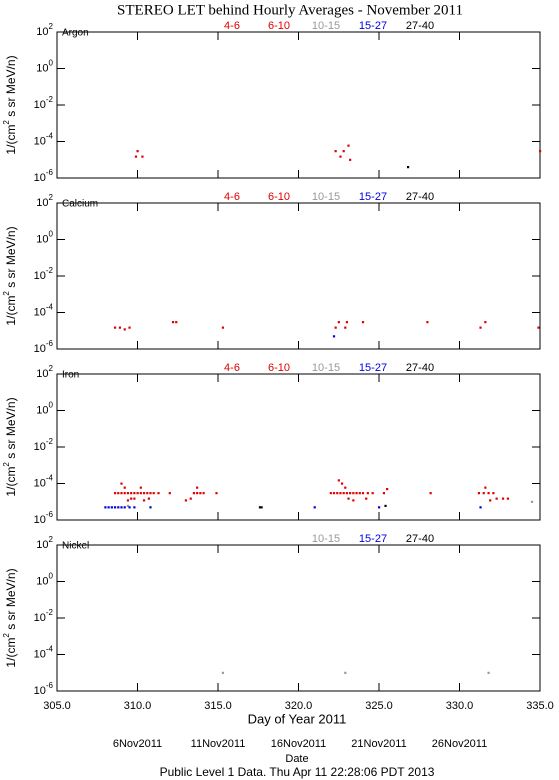 Image resolution: width=559 pixels, height=780 pixels. Describe the element at coordinates (137, 744) in the screenshot. I see `date-tick-label: 6Nov2011` at that location.